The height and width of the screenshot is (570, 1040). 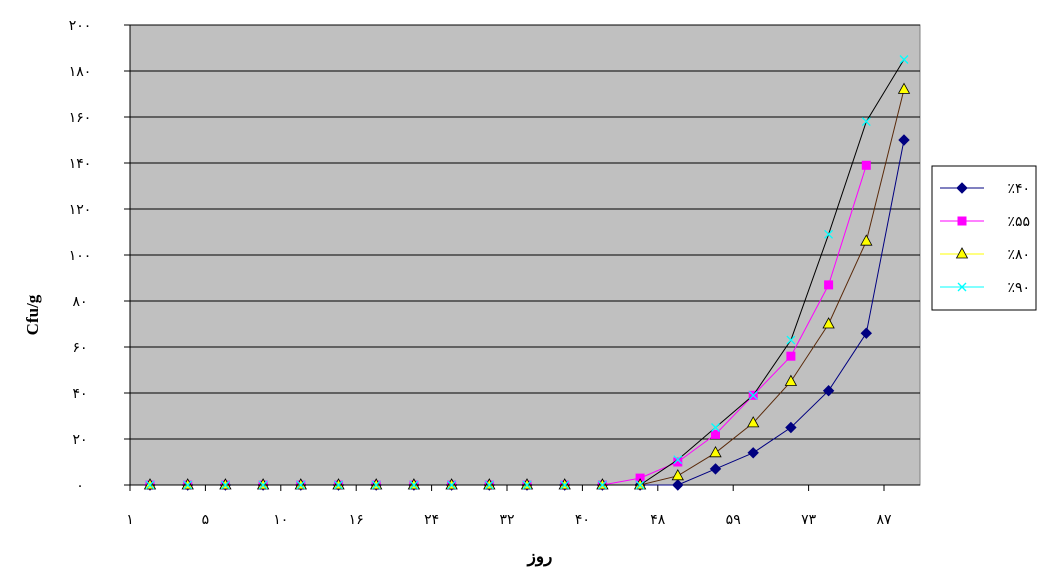 I want to click on x-tick-label: ۴۰, so click(x=582, y=520).